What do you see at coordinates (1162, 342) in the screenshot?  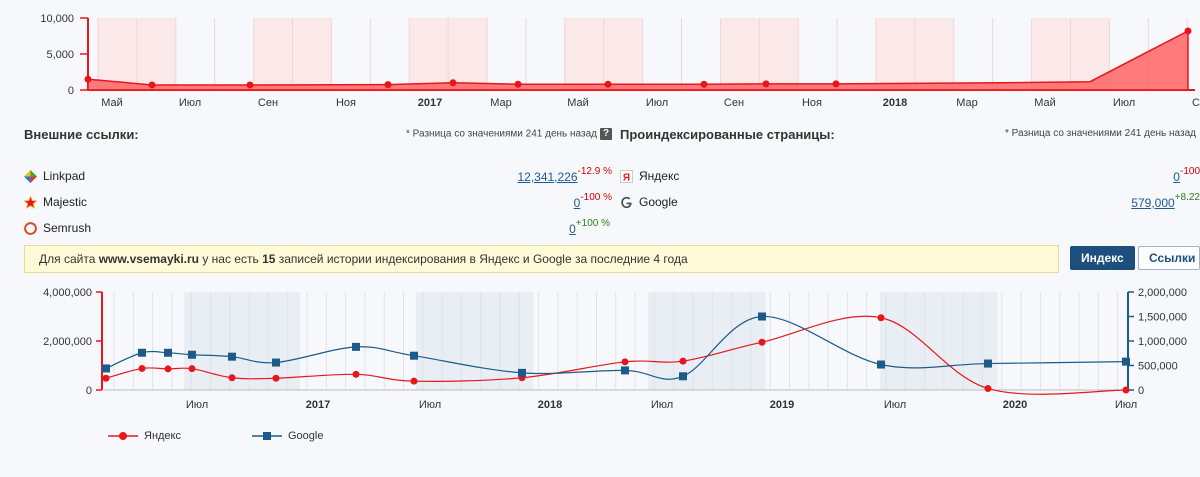 I see `bottom-right-tick-label: 1,000,000` at bounding box center [1162, 342].